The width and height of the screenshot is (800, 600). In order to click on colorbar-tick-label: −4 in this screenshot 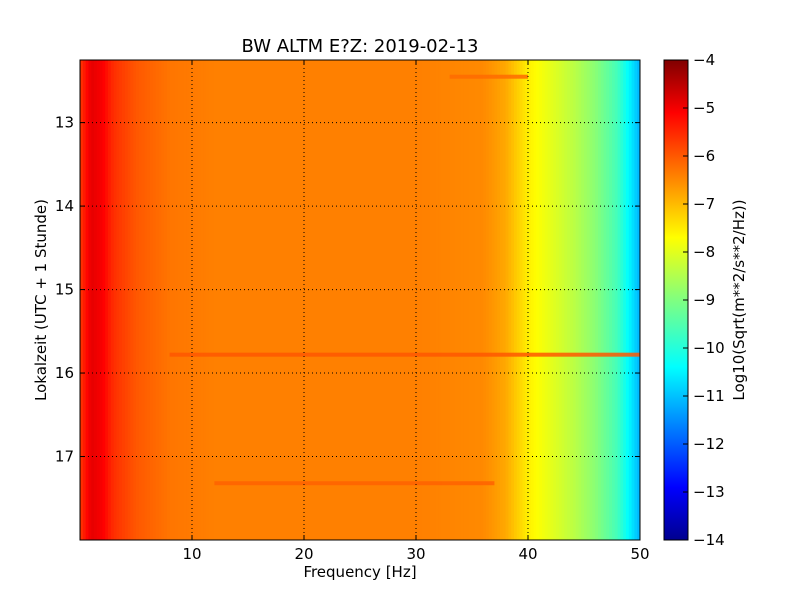, I will do `click(704, 60)`.